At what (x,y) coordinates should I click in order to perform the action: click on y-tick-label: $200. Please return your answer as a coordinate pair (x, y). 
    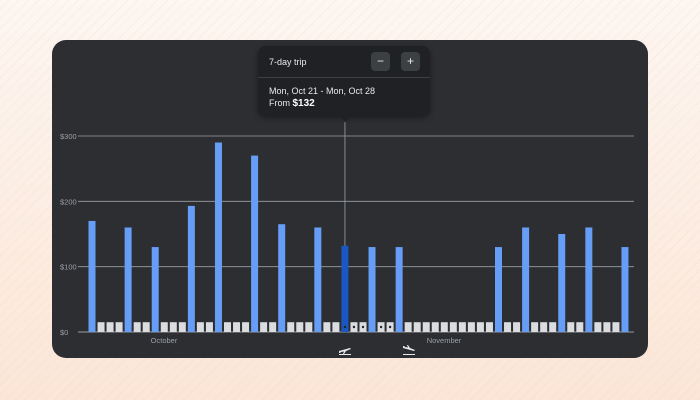
    Looking at the image, I should click on (68, 201).